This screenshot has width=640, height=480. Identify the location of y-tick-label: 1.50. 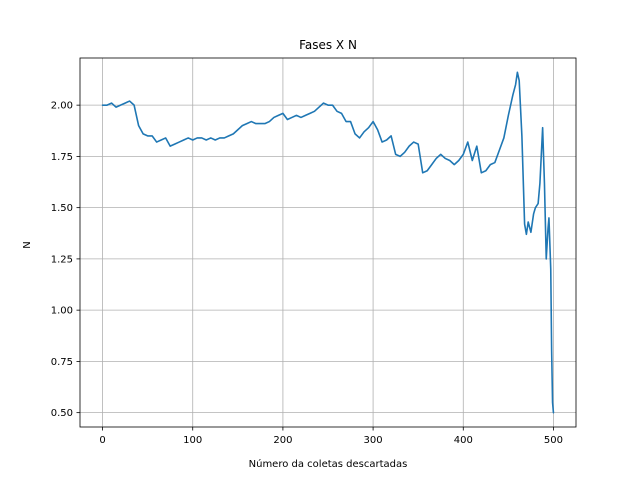
(62, 208).